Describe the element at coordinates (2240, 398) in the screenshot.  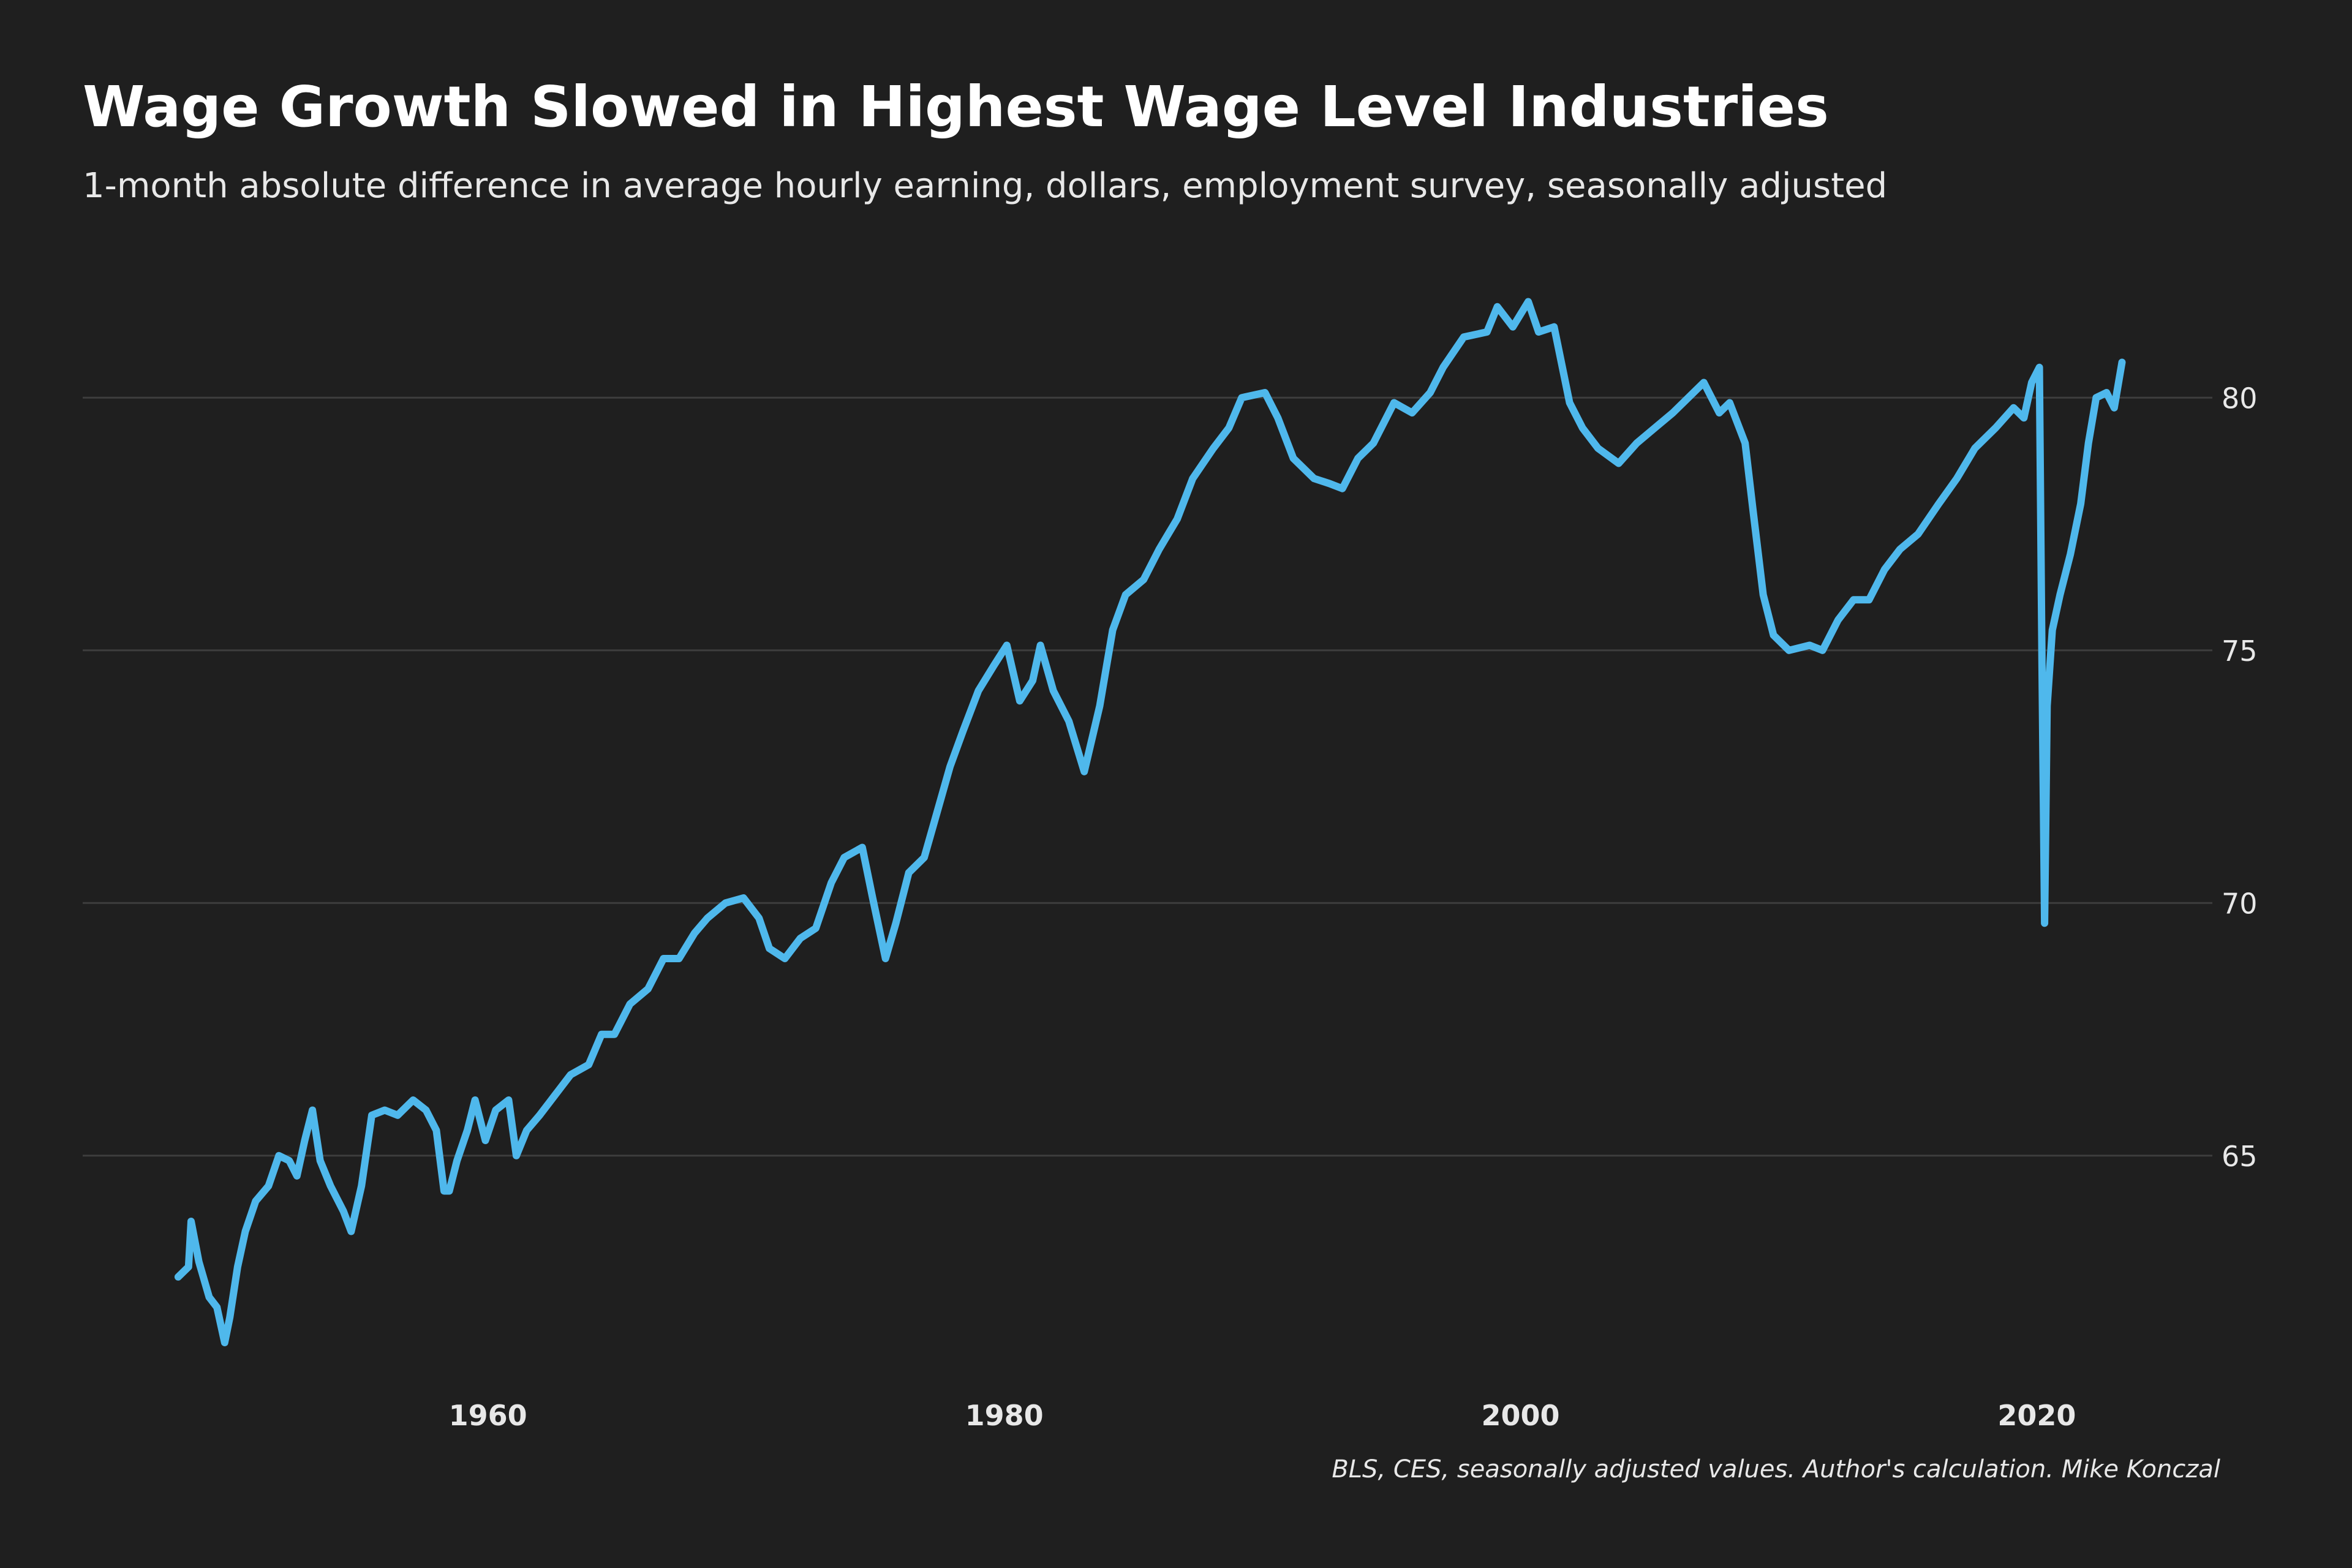
I see `y-tick-label: 80` at that location.